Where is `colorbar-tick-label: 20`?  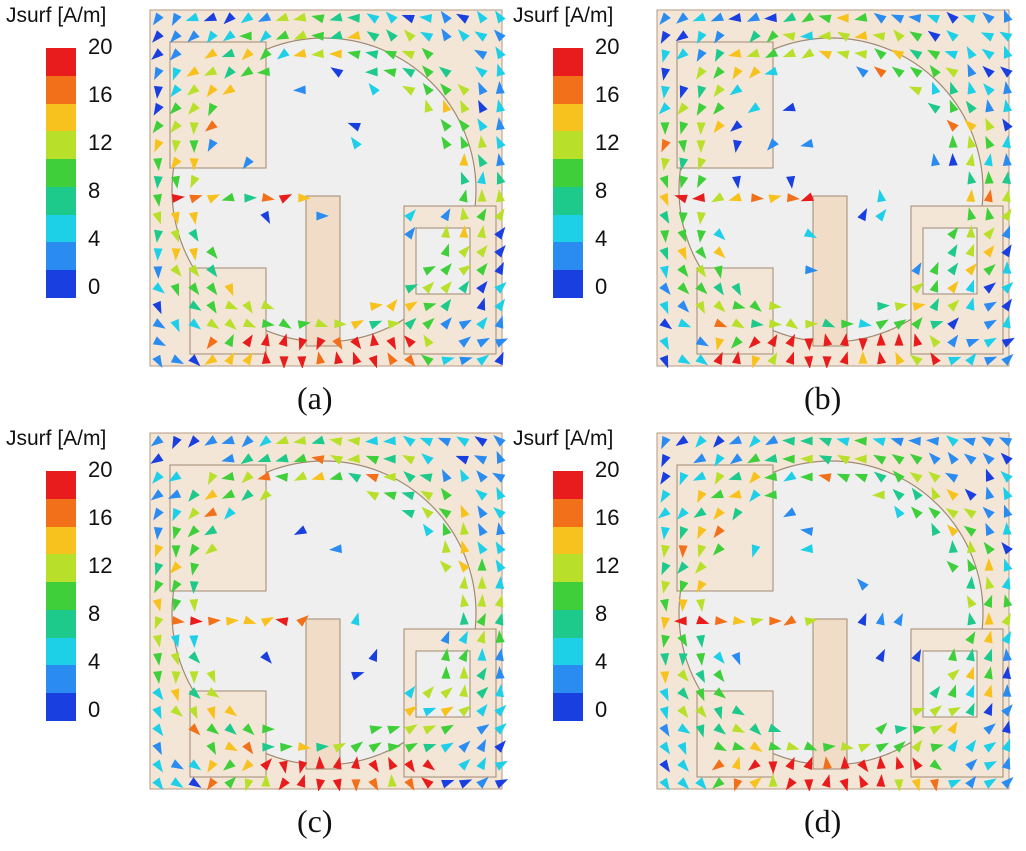
colorbar-tick-label: 20 is located at coordinates (607, 46).